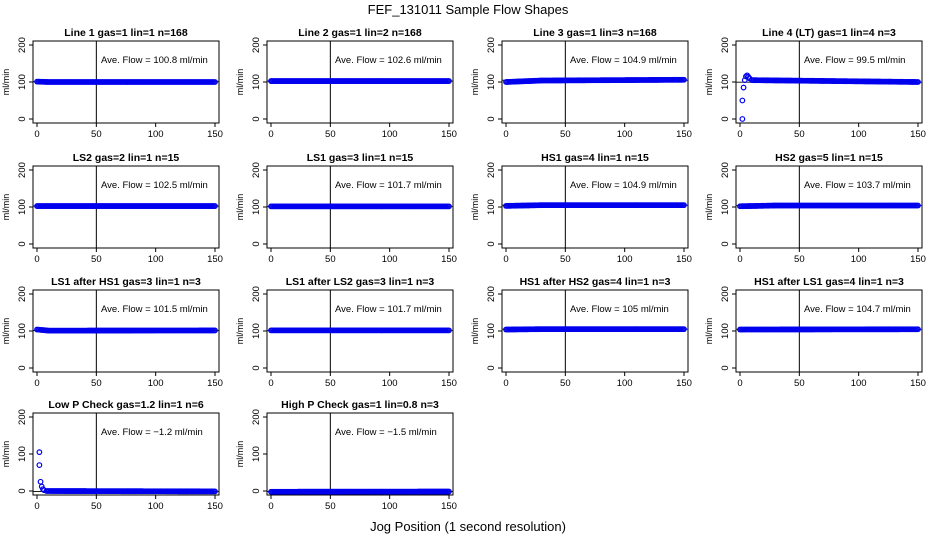 The height and width of the screenshot is (540, 936). What do you see at coordinates (125, 405) in the screenshot?
I see `panel-title: Low P Check gas=1.2 lin=1 n=6` at bounding box center [125, 405].